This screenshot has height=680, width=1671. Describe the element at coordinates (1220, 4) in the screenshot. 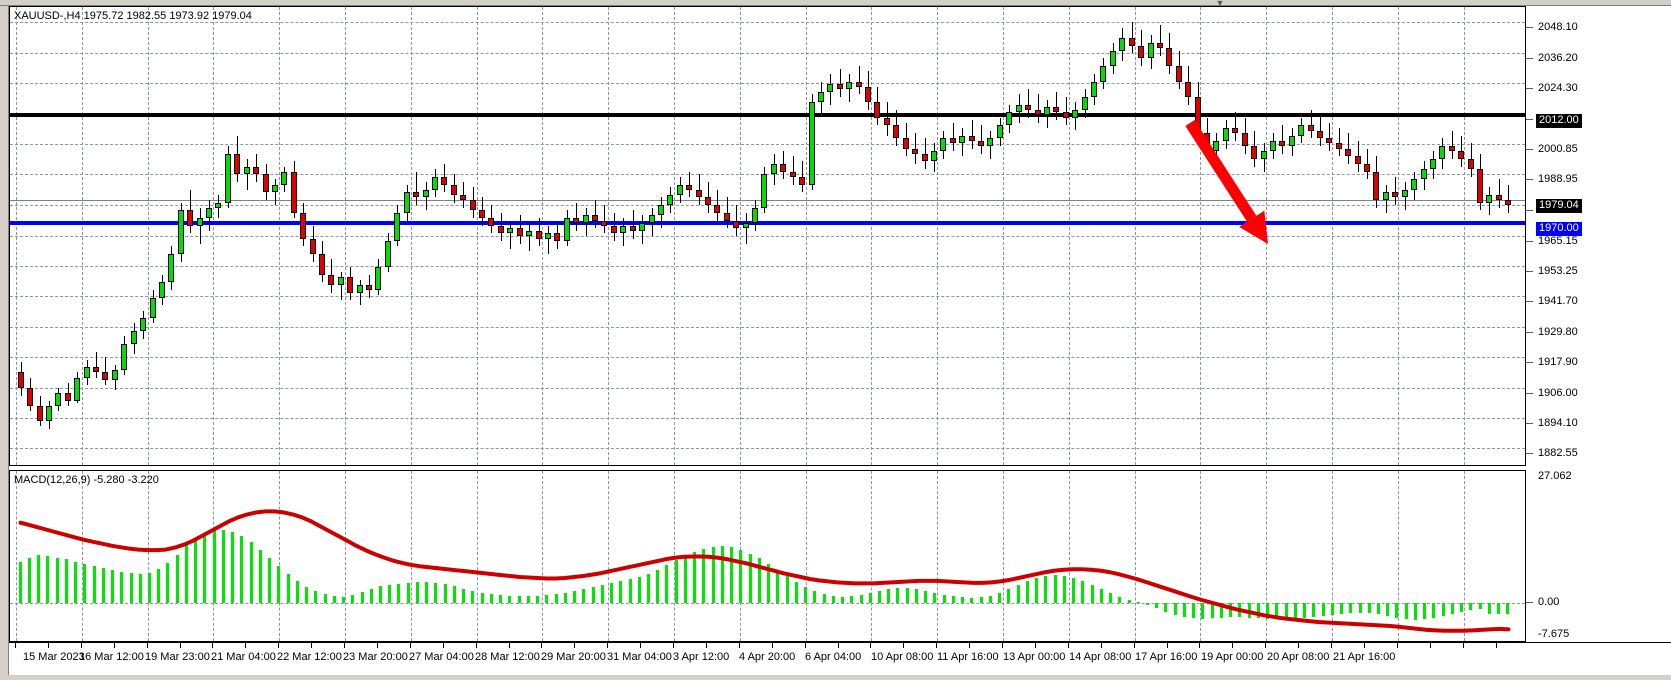

I see `chevron-down-icon: ▼` at that location.